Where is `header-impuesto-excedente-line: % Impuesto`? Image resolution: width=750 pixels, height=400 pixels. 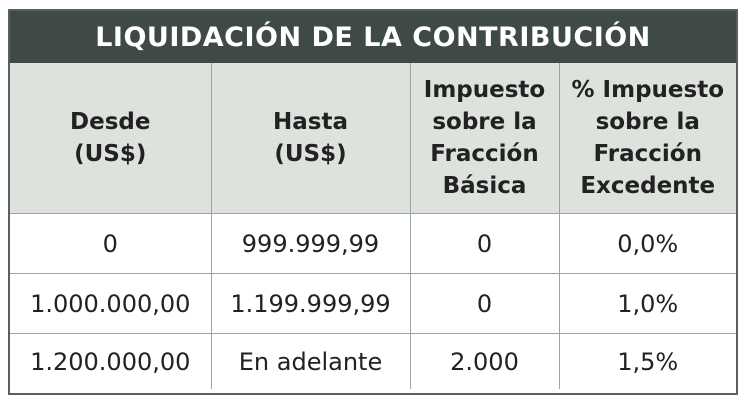 header-impuesto-excedente-line: % Impuesto is located at coordinates (648, 90).